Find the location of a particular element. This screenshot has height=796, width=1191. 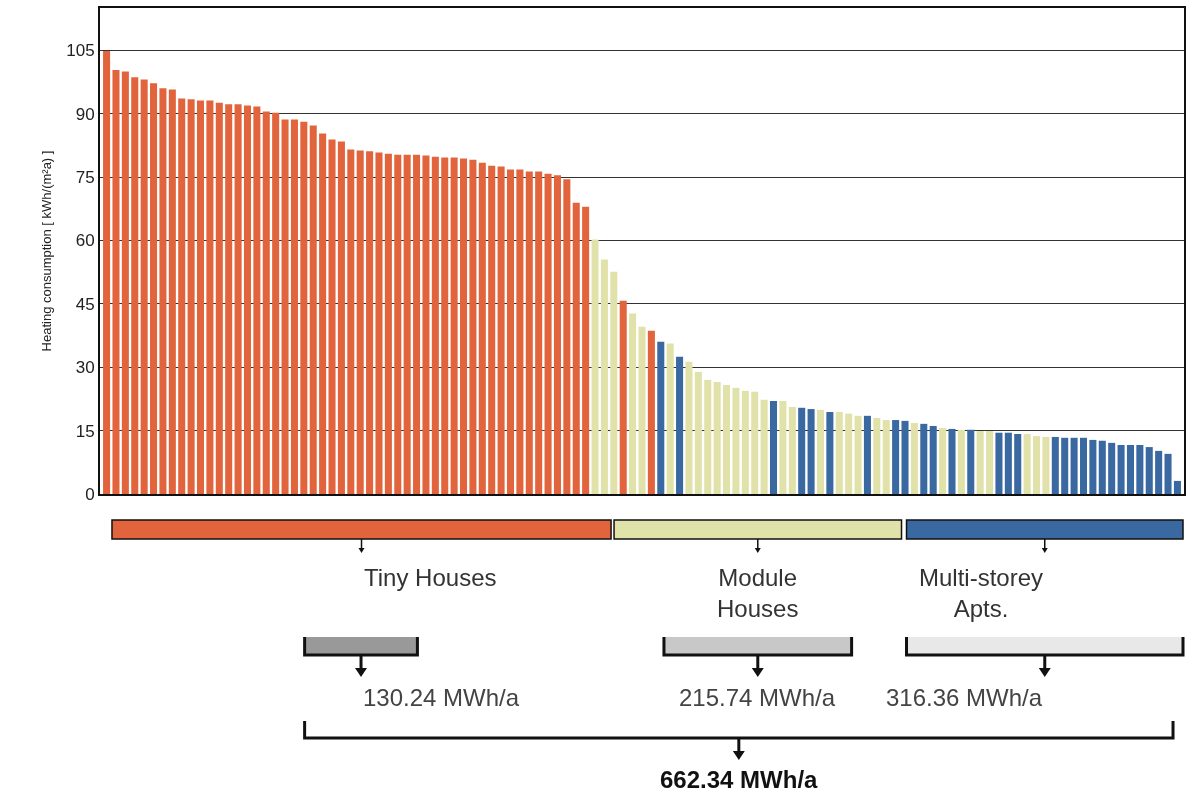

y-tick-label: 45 is located at coordinates (85, 304).